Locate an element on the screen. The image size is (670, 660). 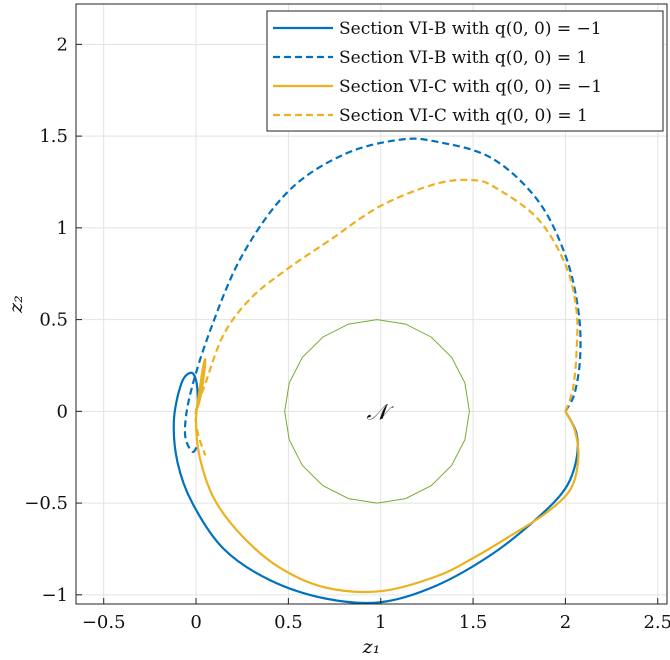
x-tick-label: 0 is located at coordinates (195, 622).